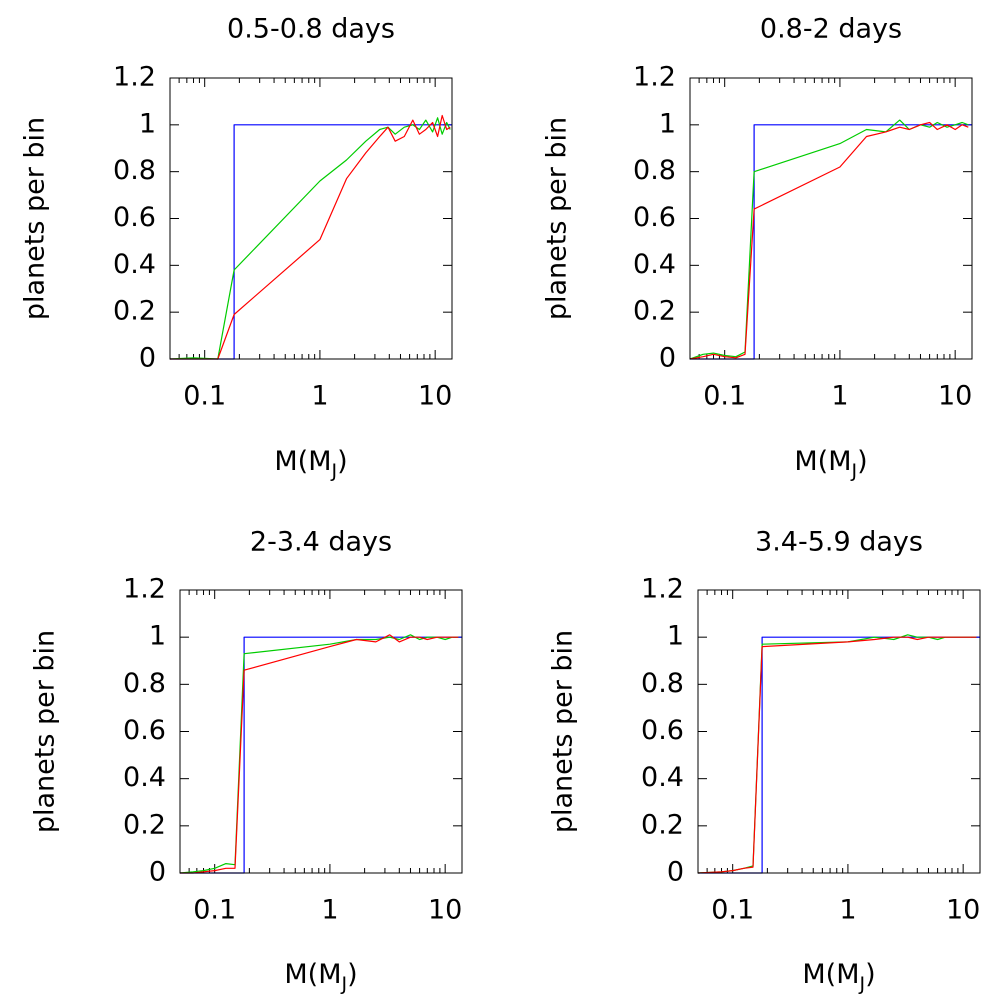  Describe the element at coordinates (321, 542) in the screenshot. I see `chart-title: 2-3.4 days` at that location.